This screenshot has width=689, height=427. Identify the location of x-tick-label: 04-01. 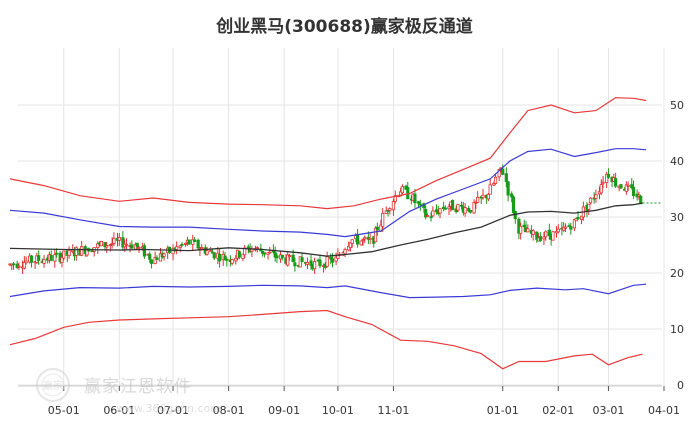
(664, 410).